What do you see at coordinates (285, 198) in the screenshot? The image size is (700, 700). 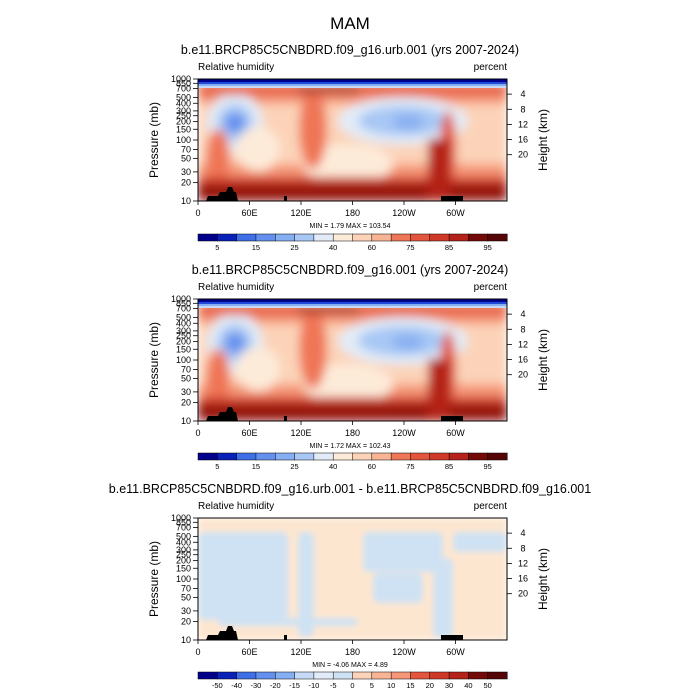 I see `topography-islands` at bounding box center [285, 198].